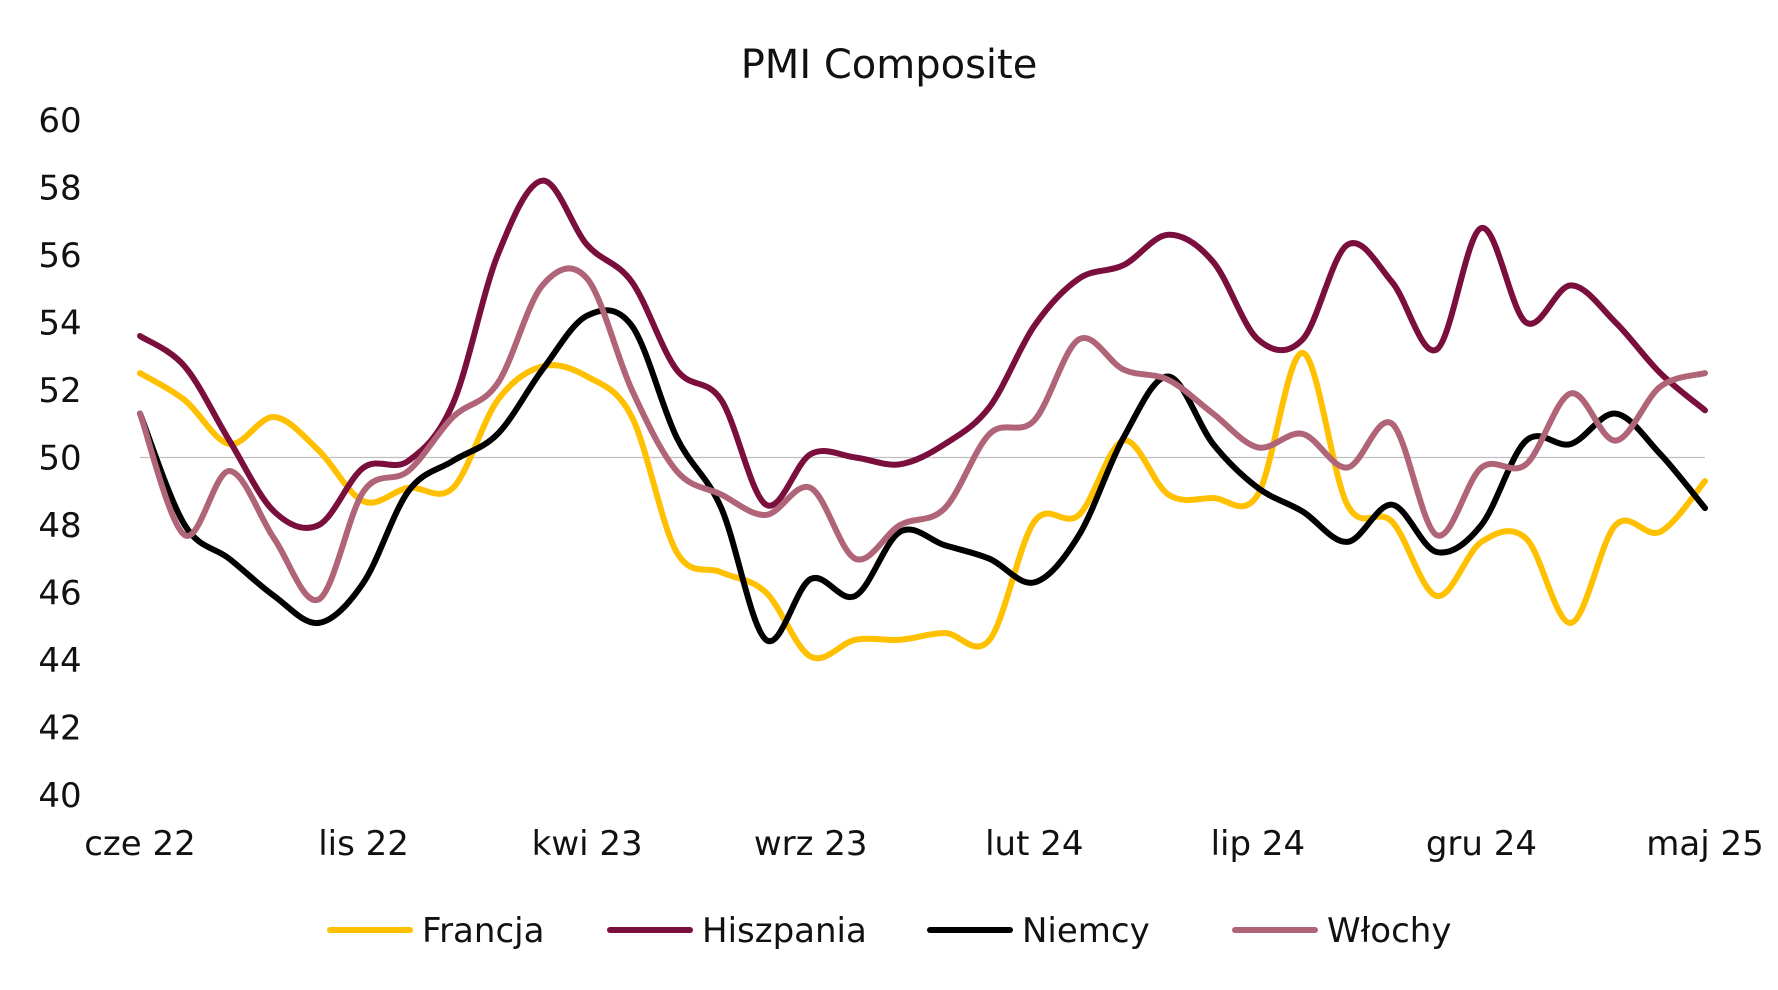 This screenshot has height=990, width=1778. What do you see at coordinates (889, 65) in the screenshot?
I see `chart-title: PMI Composite` at bounding box center [889, 65].